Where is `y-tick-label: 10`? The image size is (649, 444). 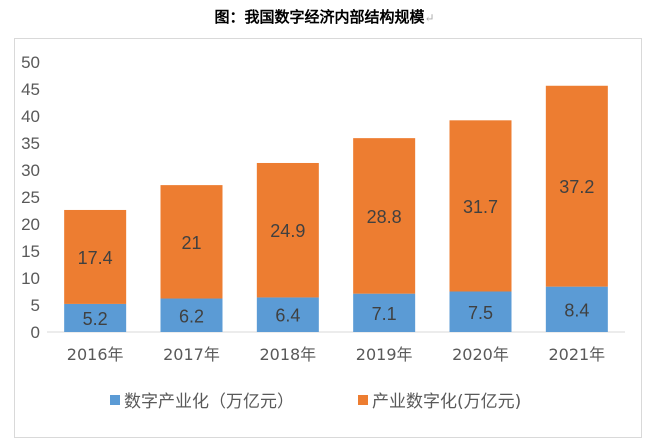
y-tick-label: 10 is located at coordinates (30, 278).